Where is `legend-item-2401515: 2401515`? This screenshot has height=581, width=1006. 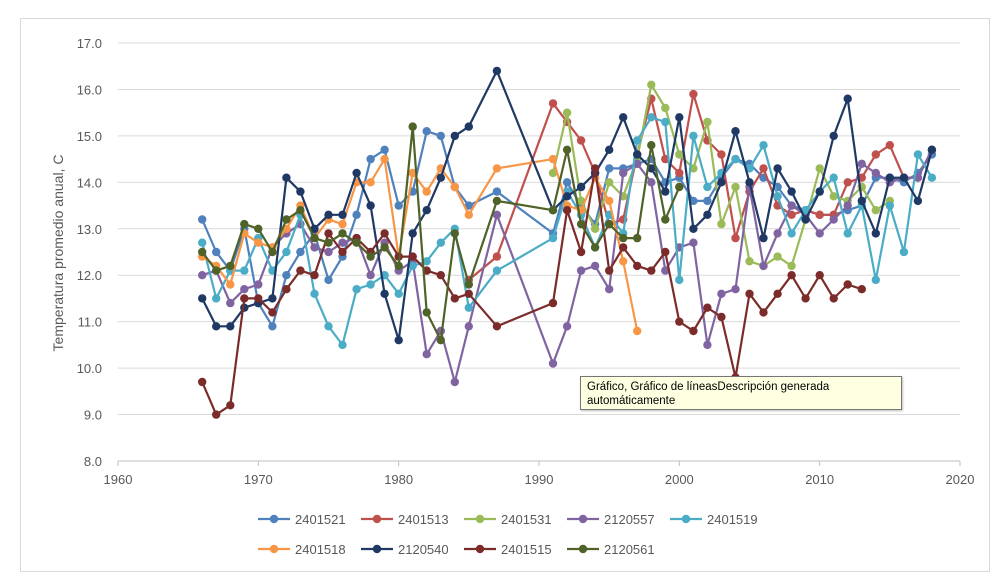
legend-item-2401515: 2401515 is located at coordinates (508, 549).